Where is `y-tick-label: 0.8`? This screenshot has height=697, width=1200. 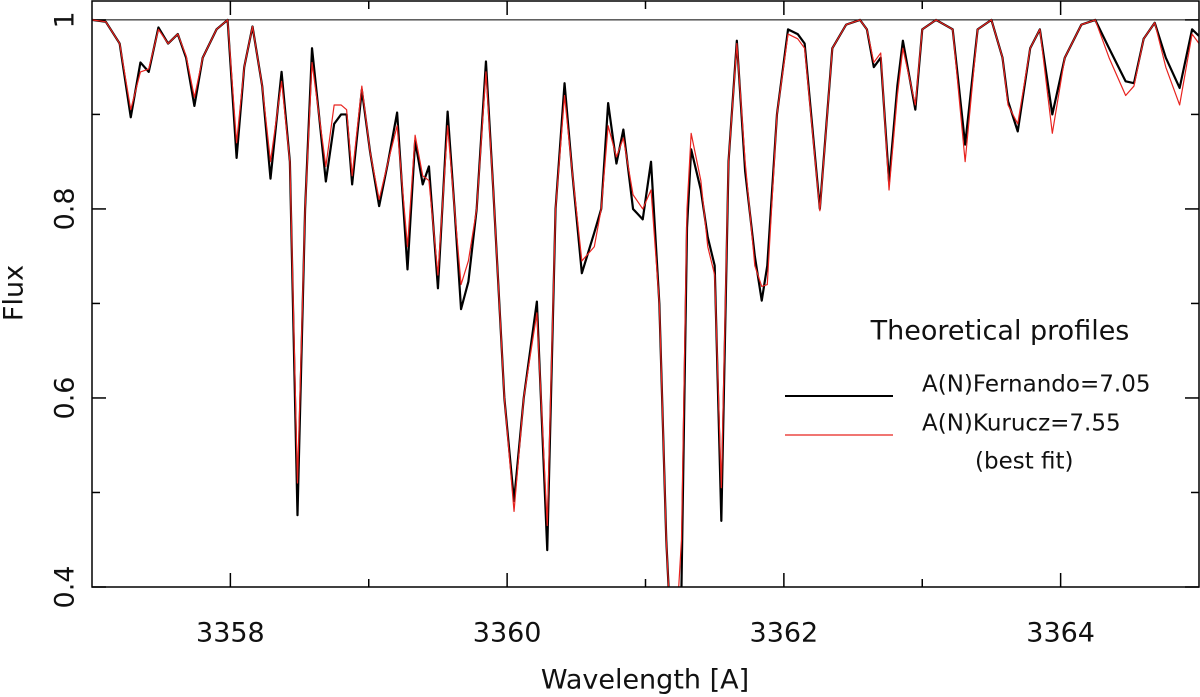 y-tick-label: 0.8 is located at coordinates (65, 208).